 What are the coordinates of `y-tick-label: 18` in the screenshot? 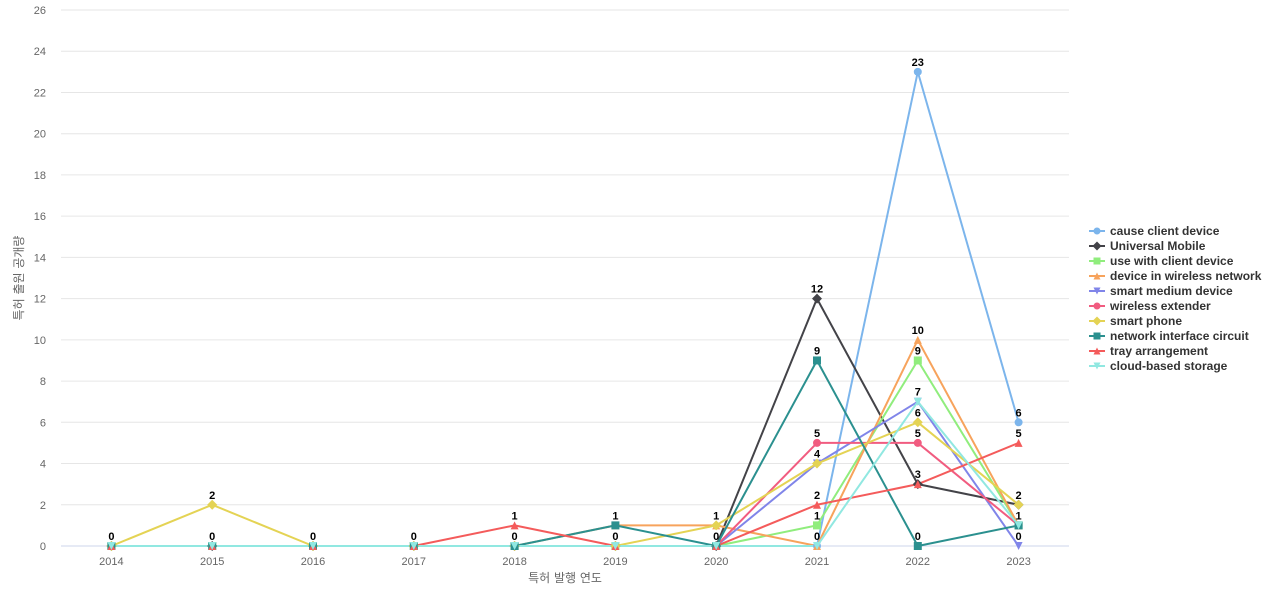 It's located at (40, 176).